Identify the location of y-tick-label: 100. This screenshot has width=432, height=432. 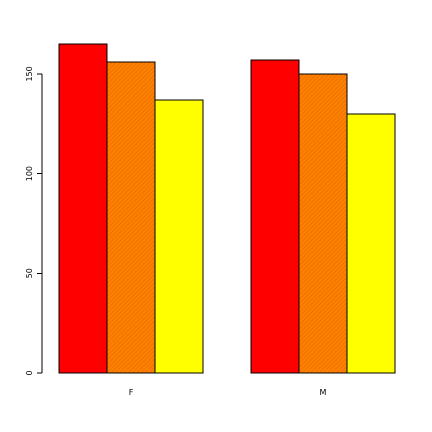
(29, 173).